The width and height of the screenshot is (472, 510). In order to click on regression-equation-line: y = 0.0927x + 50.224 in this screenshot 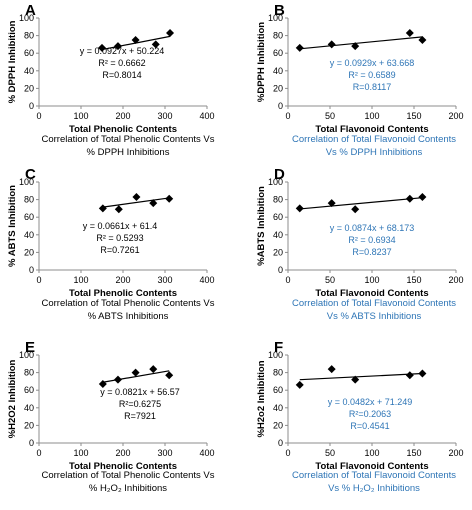, I will do `click(122, 51)`.